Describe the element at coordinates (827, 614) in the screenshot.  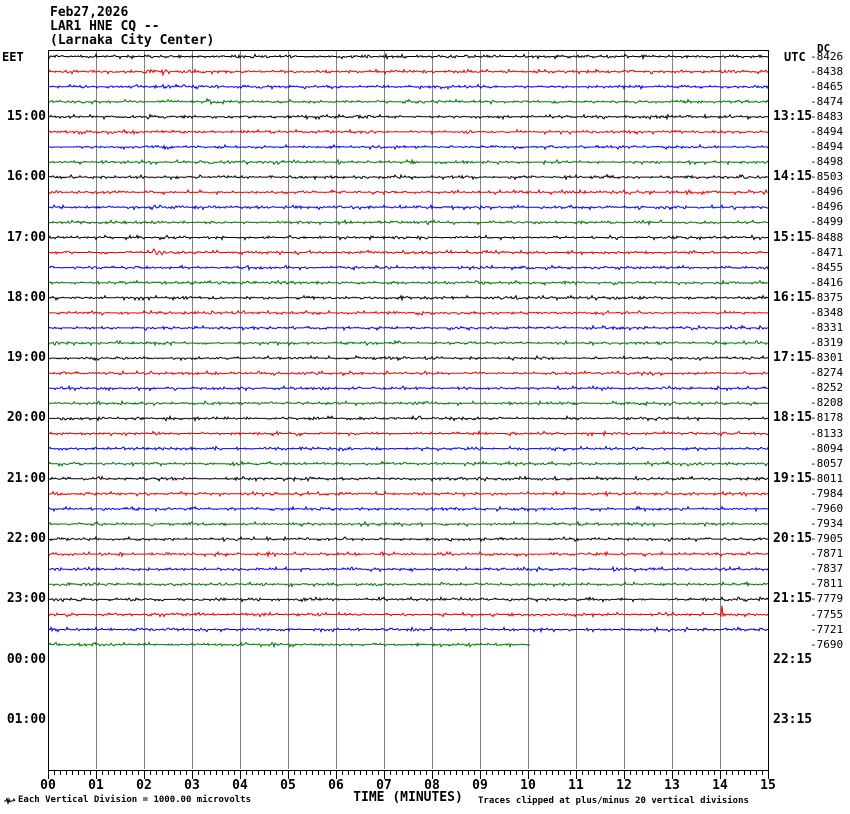
I see `dc-value: -7755` at that location.